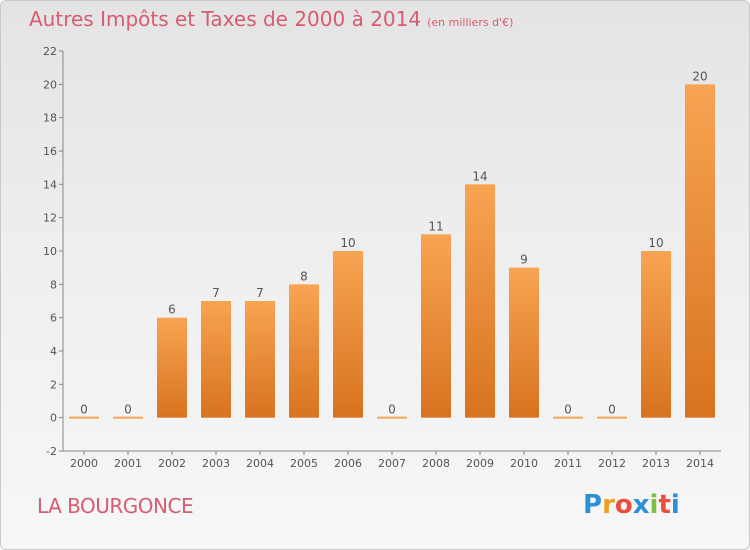 This screenshot has height=550, width=750. What do you see at coordinates (656, 463) in the screenshot?
I see `x-tick-label: 2013` at bounding box center [656, 463].